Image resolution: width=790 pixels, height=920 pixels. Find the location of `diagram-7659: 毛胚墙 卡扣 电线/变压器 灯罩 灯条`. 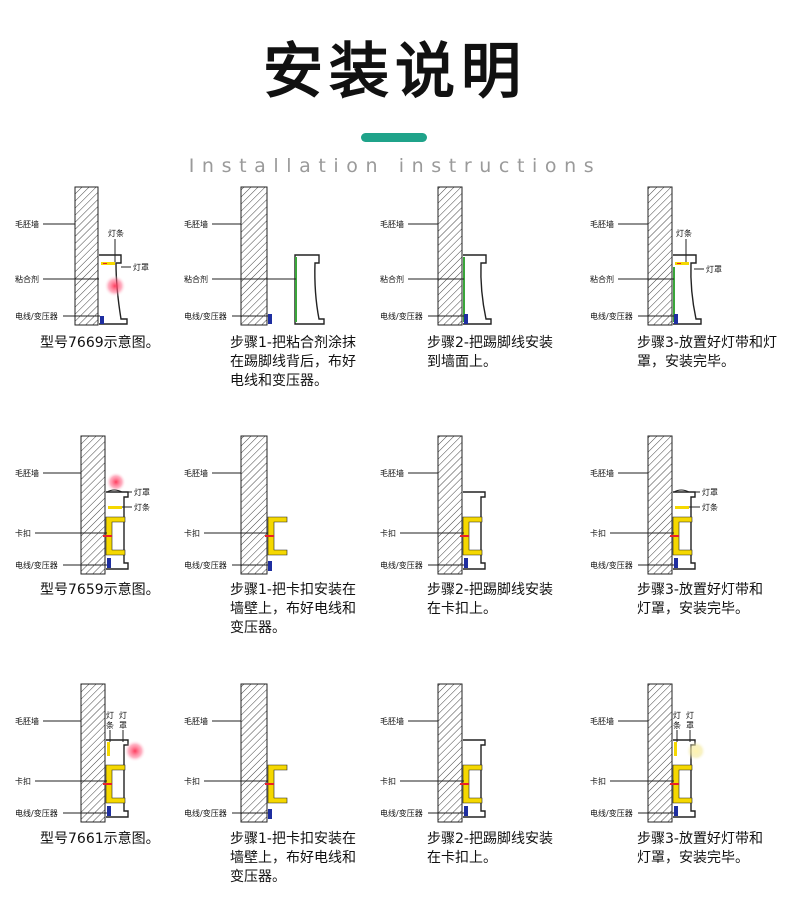

diagram-7659: 毛胚墙 卡扣 电线/变压器 灯罩 灯条 is located at coordinates (107, 512).